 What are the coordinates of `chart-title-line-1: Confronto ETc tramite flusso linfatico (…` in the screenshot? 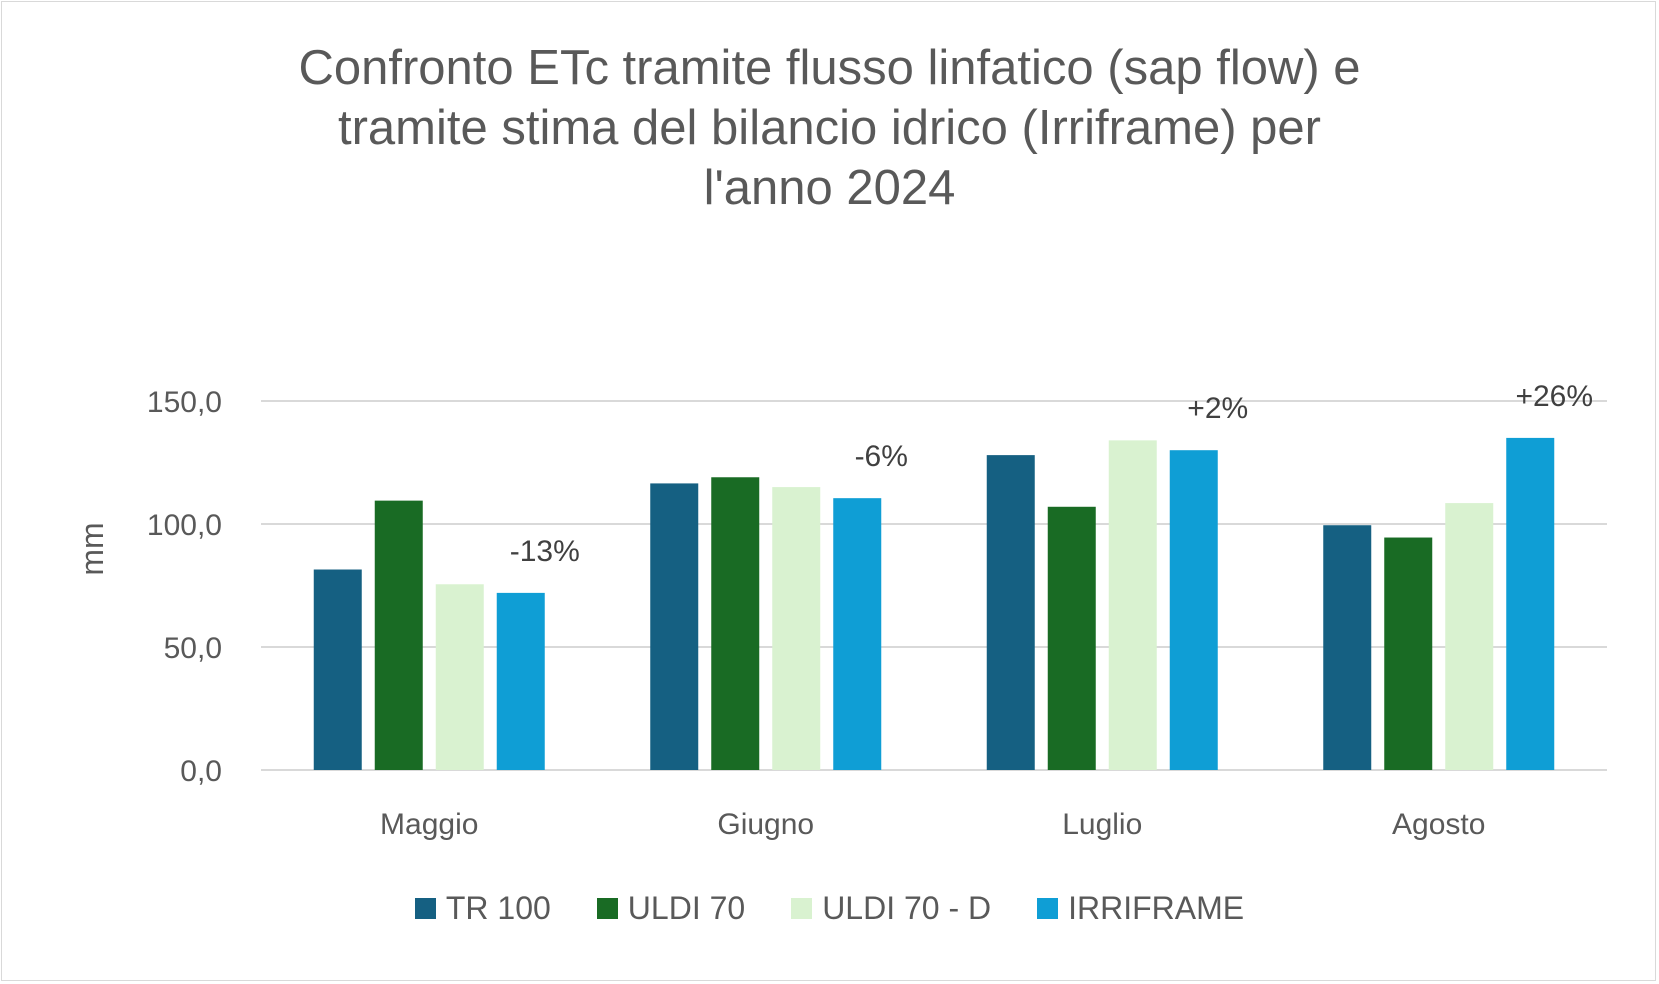 It's located at (829, 68).